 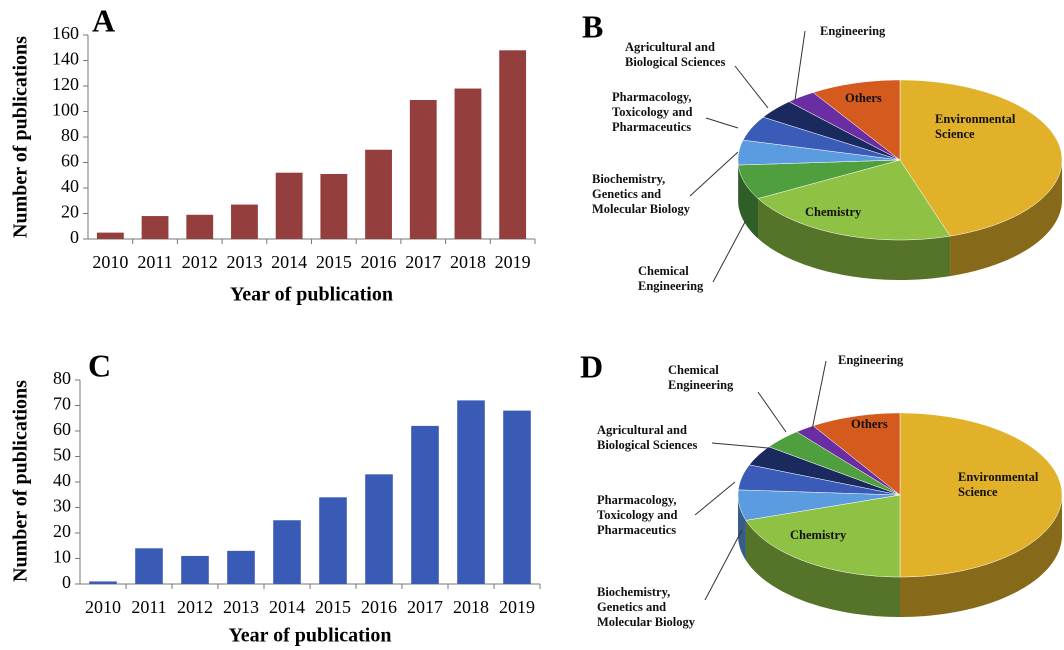 I want to click on x-tick-label: 2015, so click(x=333, y=607).